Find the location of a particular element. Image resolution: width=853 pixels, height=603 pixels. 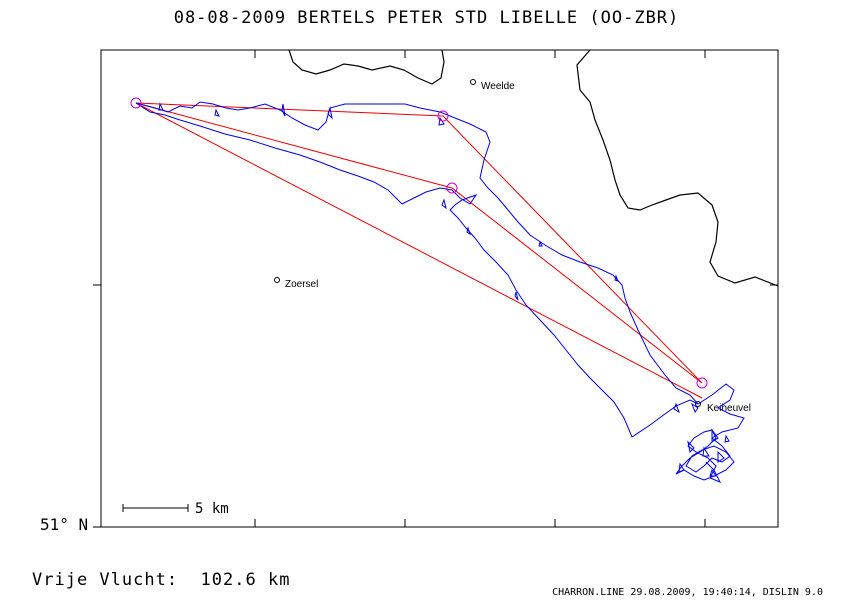

place-label-weelde: Weelde is located at coordinates (498, 86).